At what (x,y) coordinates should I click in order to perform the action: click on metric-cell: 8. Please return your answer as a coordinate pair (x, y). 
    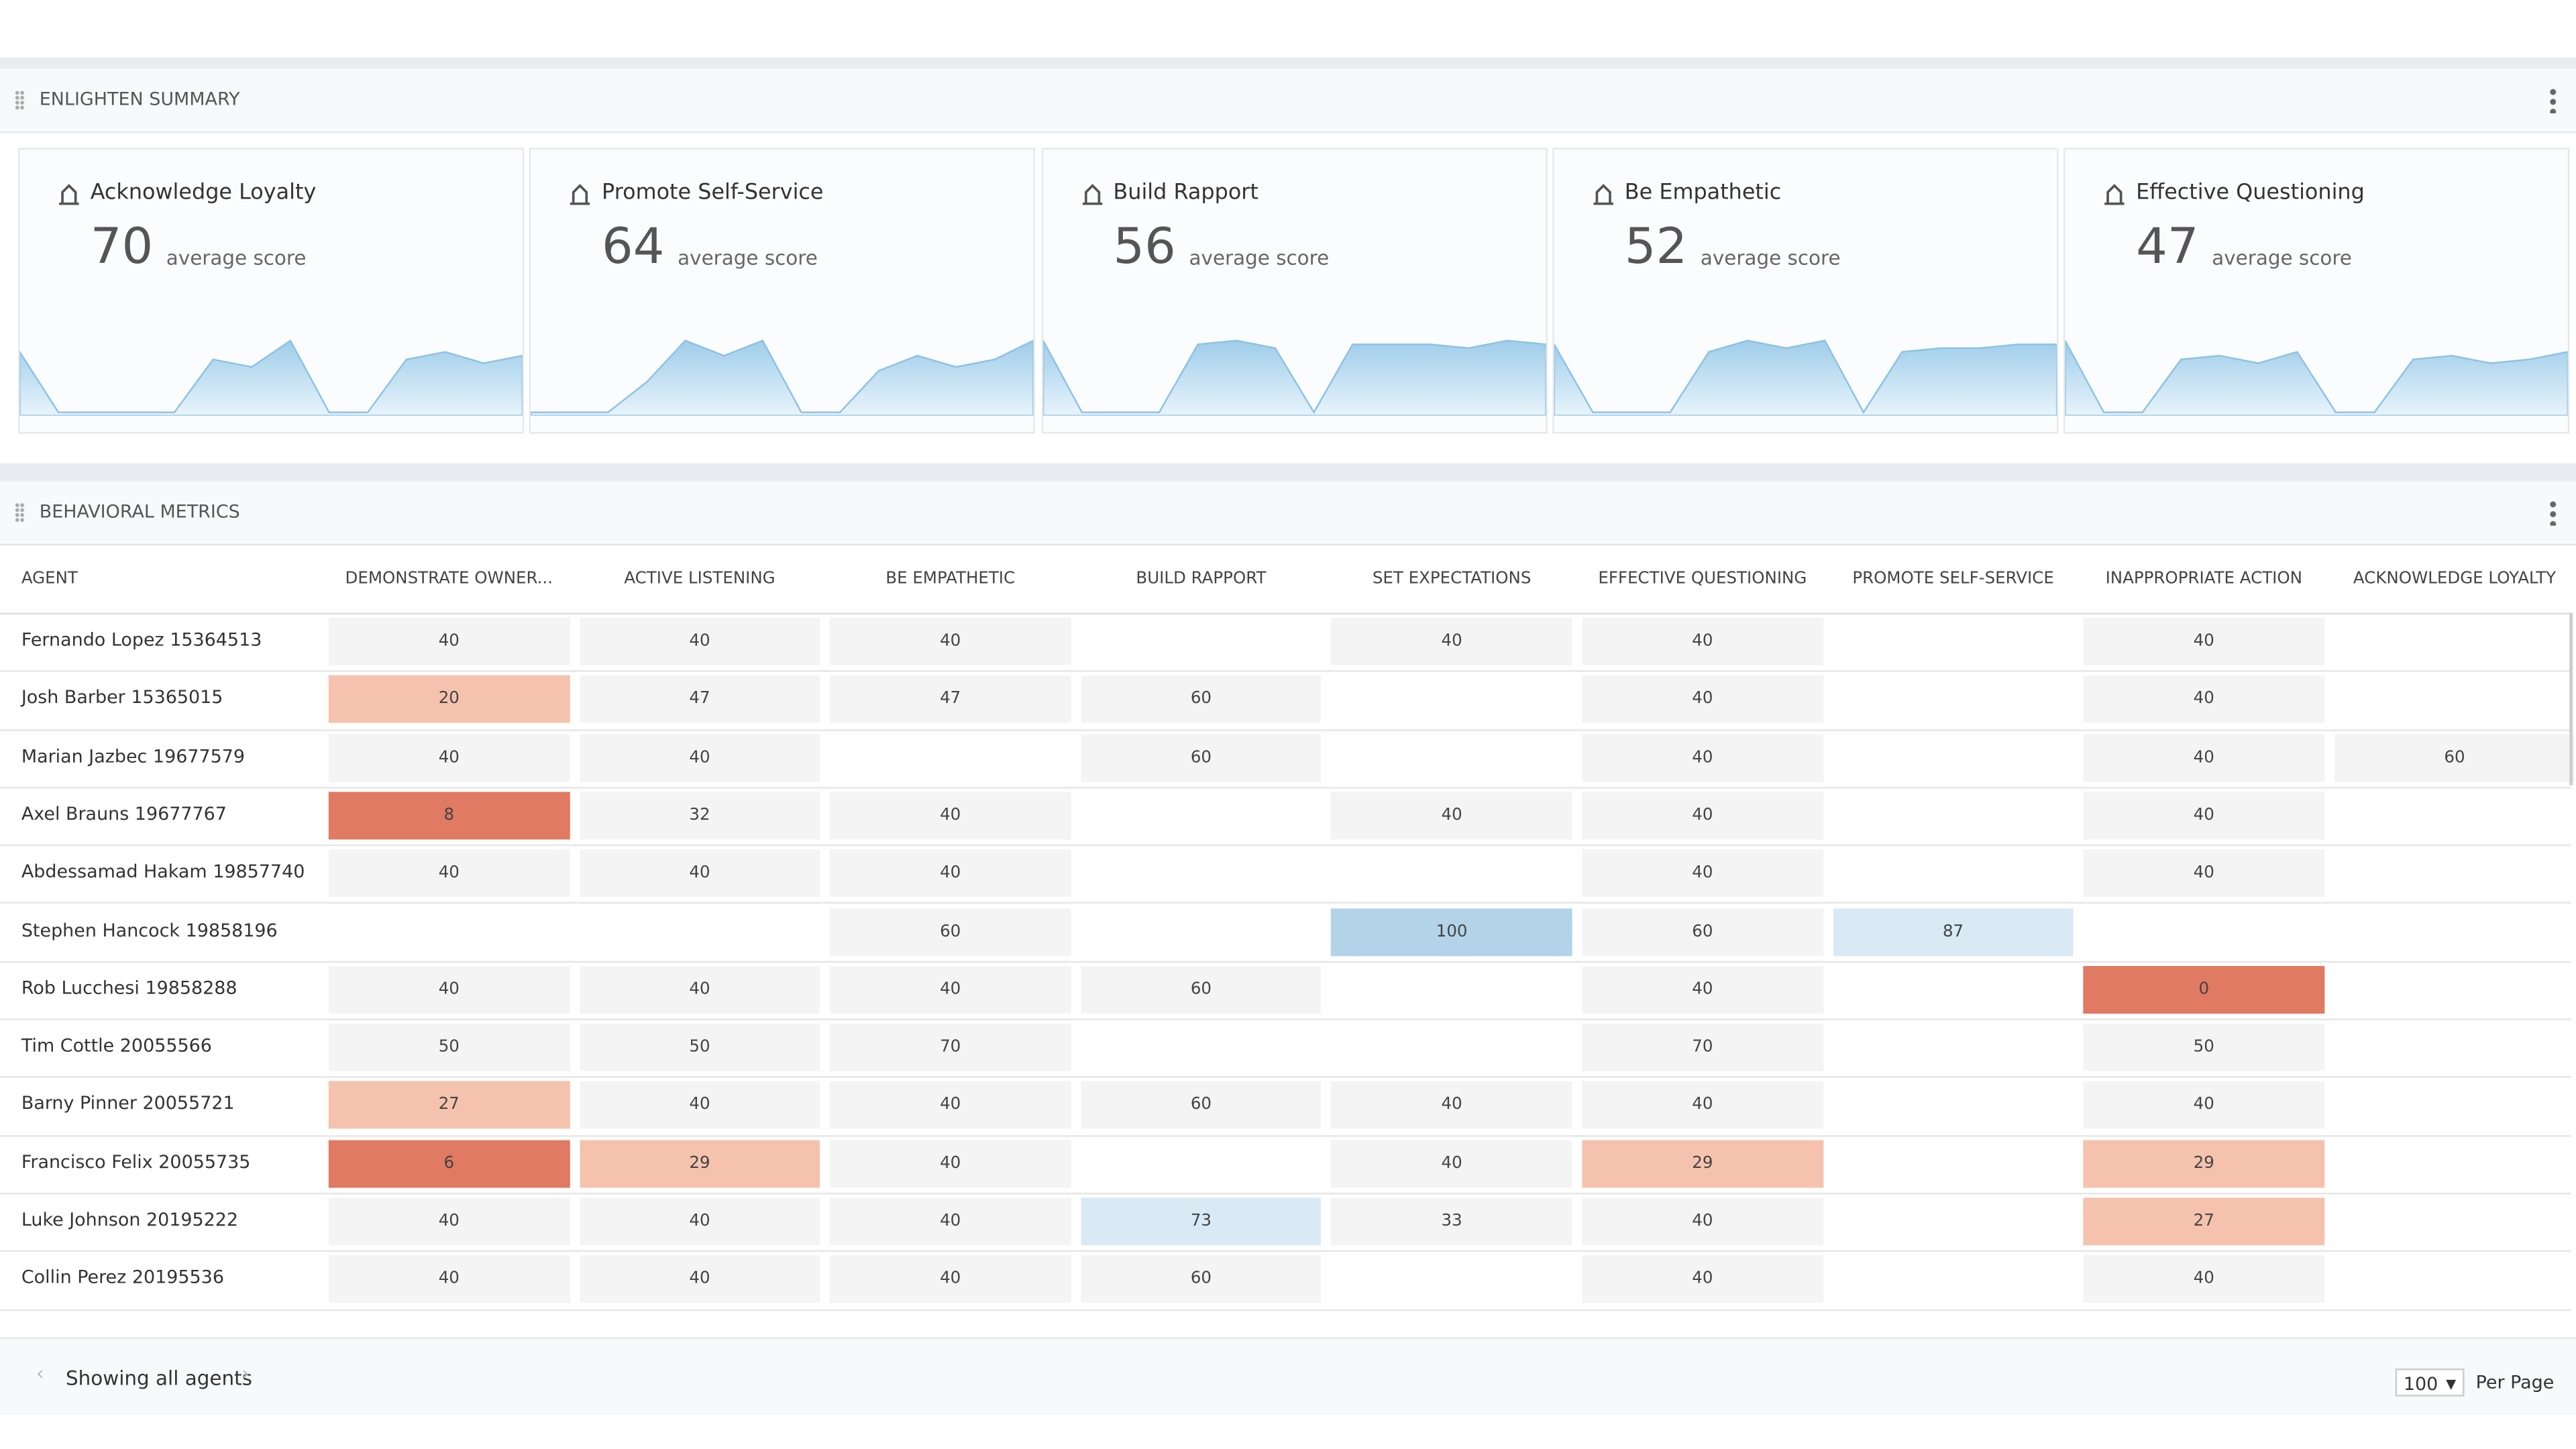
    Looking at the image, I should click on (449, 816).